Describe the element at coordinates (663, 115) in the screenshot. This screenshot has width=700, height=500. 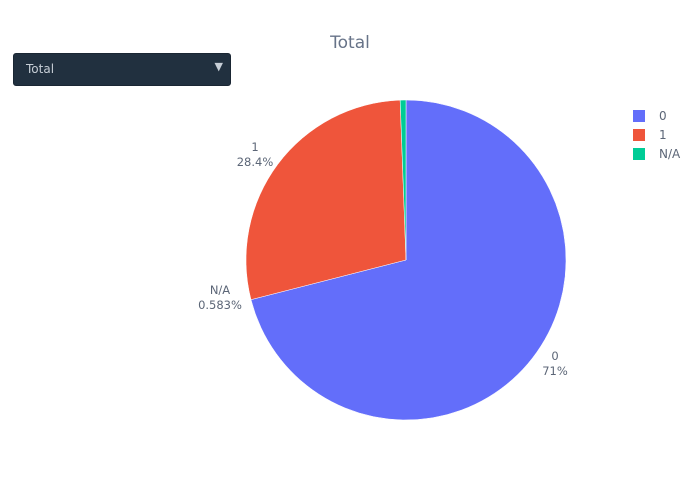
I see `legend-label-0: 0` at that location.